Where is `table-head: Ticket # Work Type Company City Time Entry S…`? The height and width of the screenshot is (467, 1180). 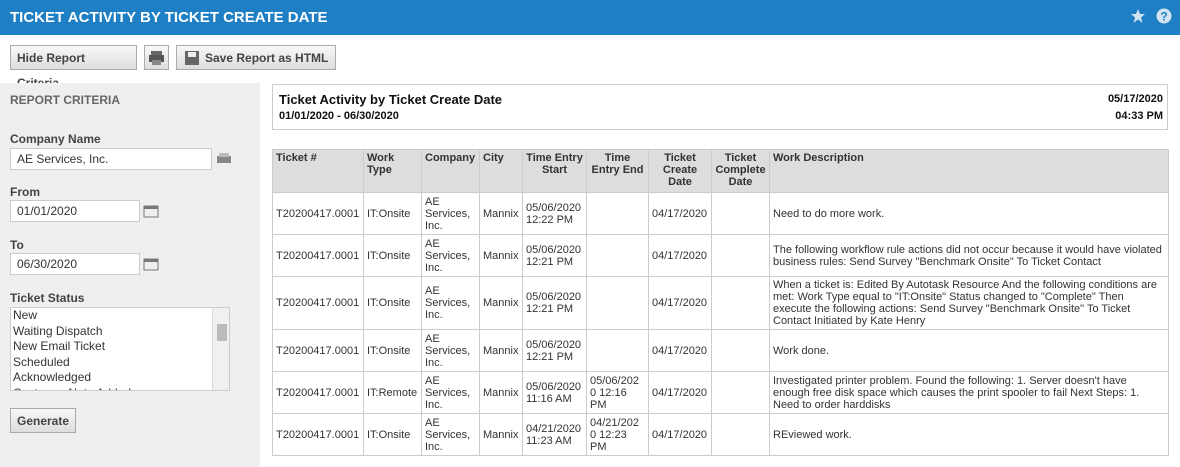 table-head: Ticket # Work Type Company City Time Entry S… is located at coordinates (720, 171).